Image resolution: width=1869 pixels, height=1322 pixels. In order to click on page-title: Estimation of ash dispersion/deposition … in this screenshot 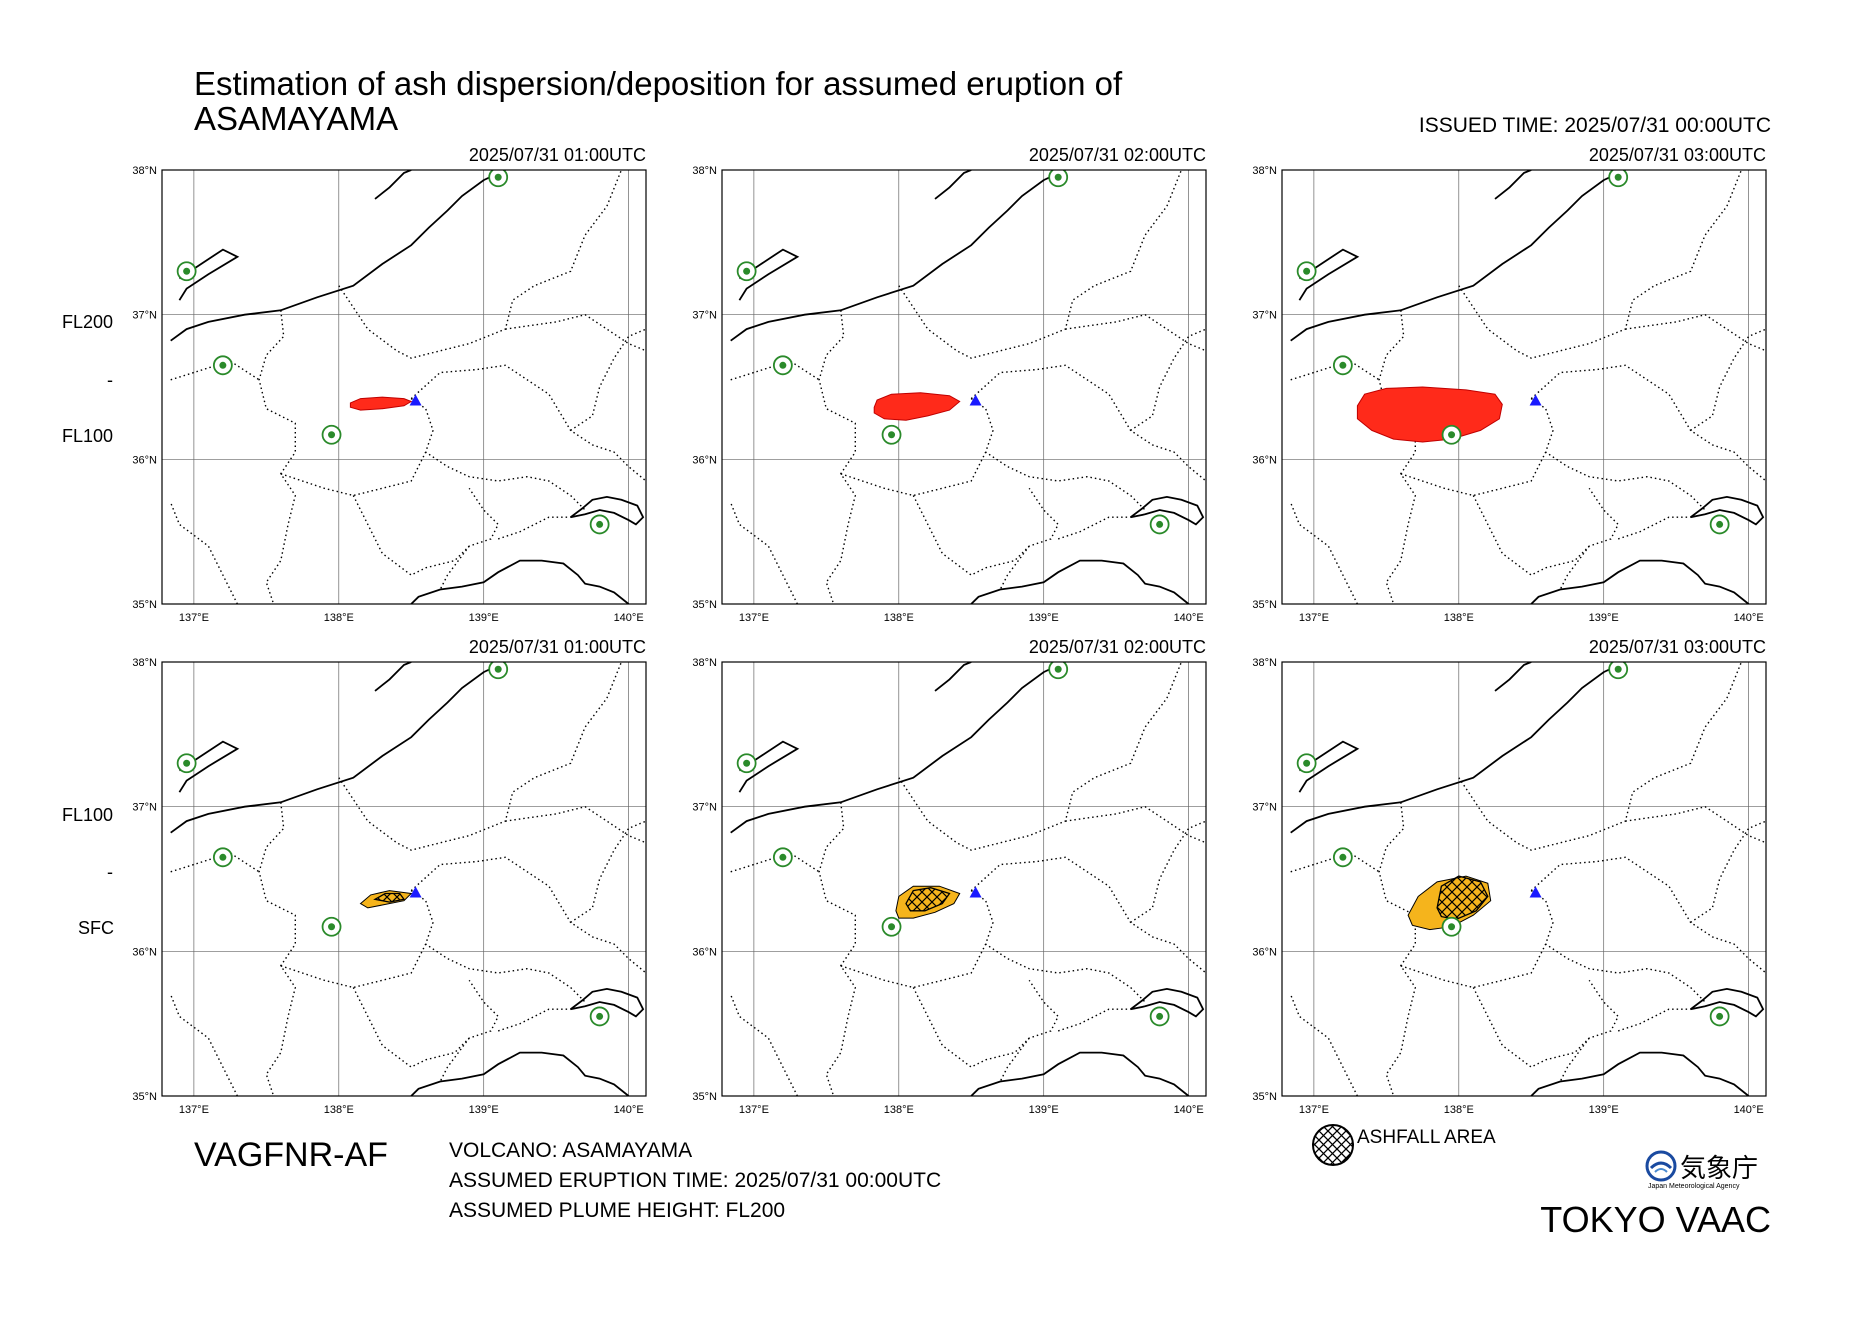, I will do `click(658, 101)`.